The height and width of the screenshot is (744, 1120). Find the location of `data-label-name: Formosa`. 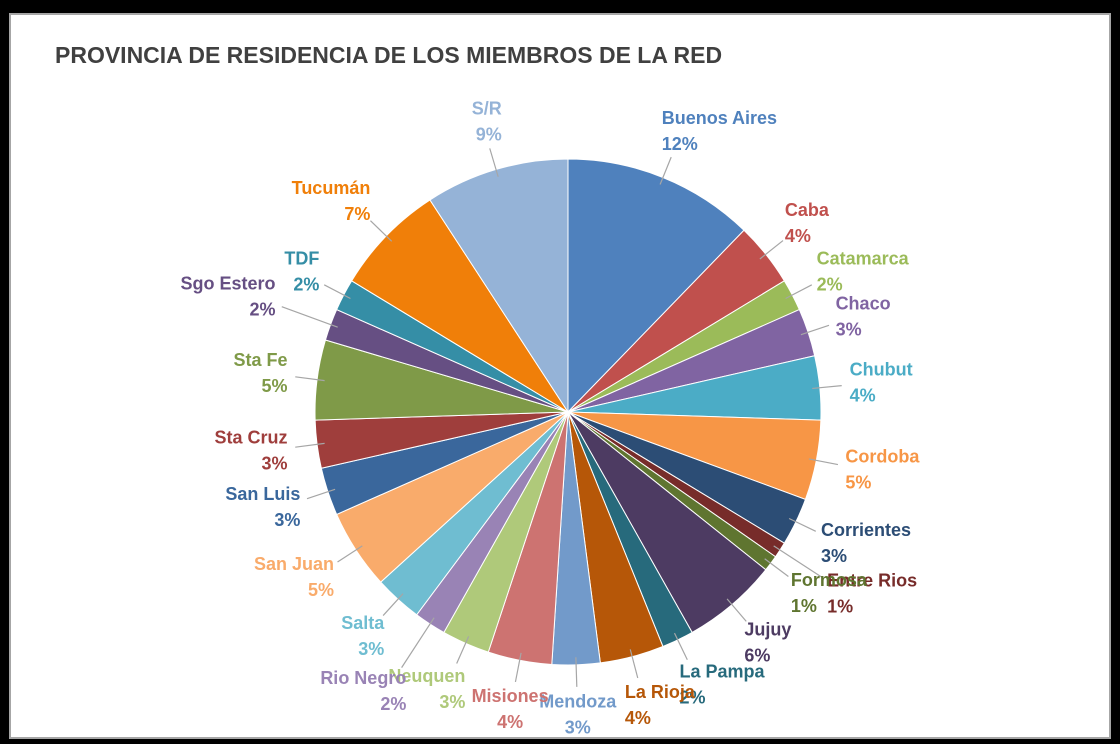

data-label-name: Formosa is located at coordinates (829, 580).